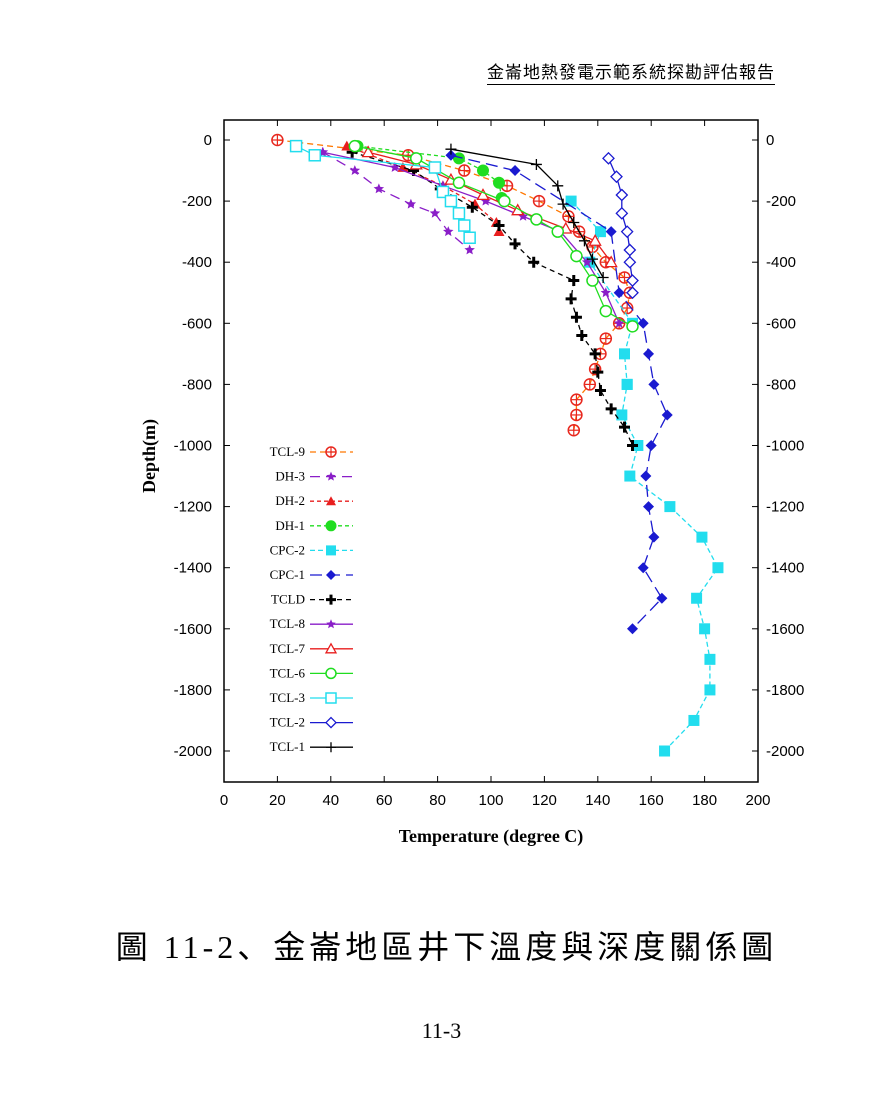 The height and width of the screenshot is (1101, 883). What do you see at coordinates (331, 599) in the screenshot?
I see `legend-marker-tcld` at bounding box center [331, 599].